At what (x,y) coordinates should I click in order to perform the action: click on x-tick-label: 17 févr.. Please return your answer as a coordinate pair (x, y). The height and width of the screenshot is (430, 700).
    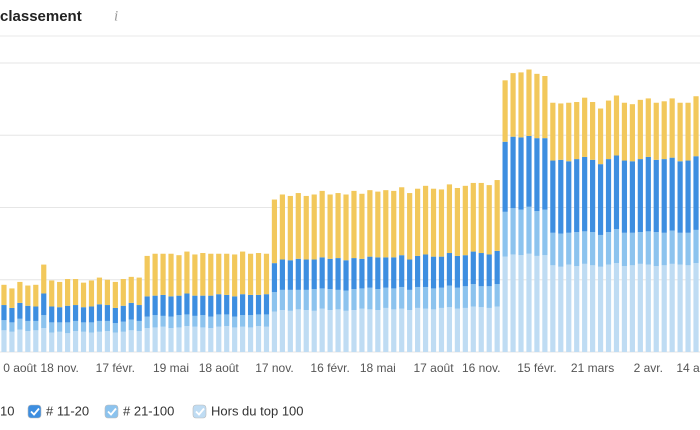
    Looking at the image, I should click on (115, 368).